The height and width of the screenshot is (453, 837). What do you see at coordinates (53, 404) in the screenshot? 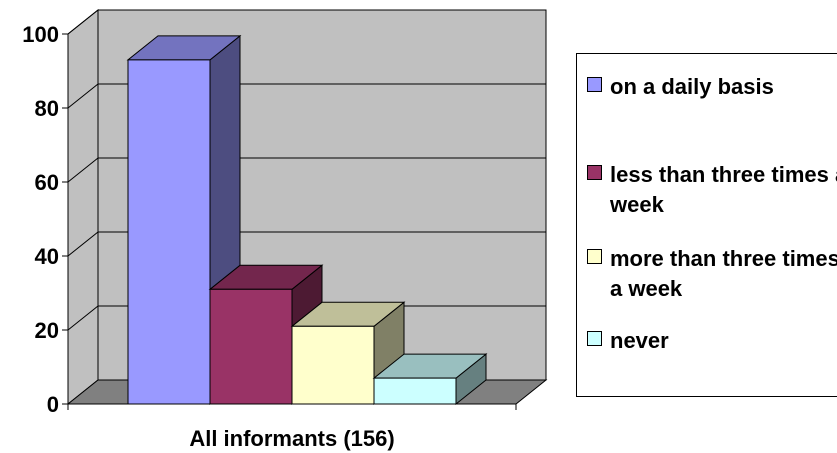
I see `y-tick-label: 0` at bounding box center [53, 404].